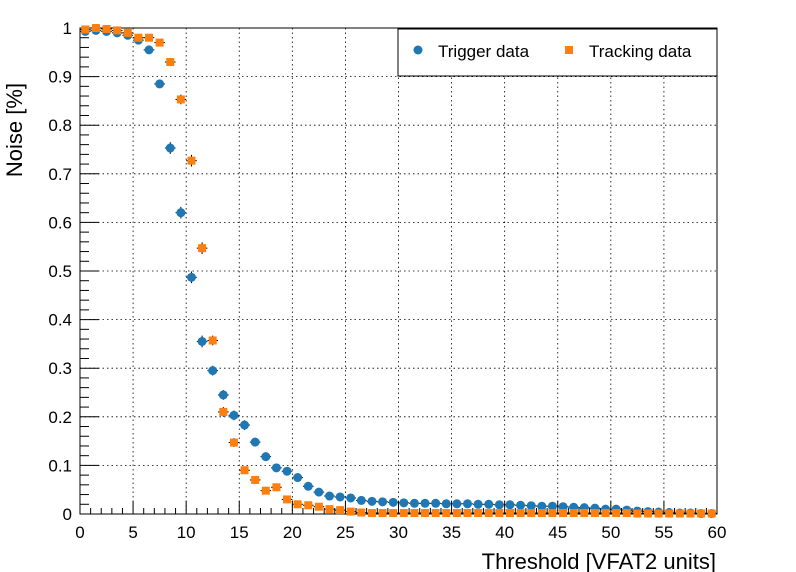 Image resolution: width=796 pixels, height=572 pixels. I want to click on y-tick-label: 0.7, so click(60, 174).